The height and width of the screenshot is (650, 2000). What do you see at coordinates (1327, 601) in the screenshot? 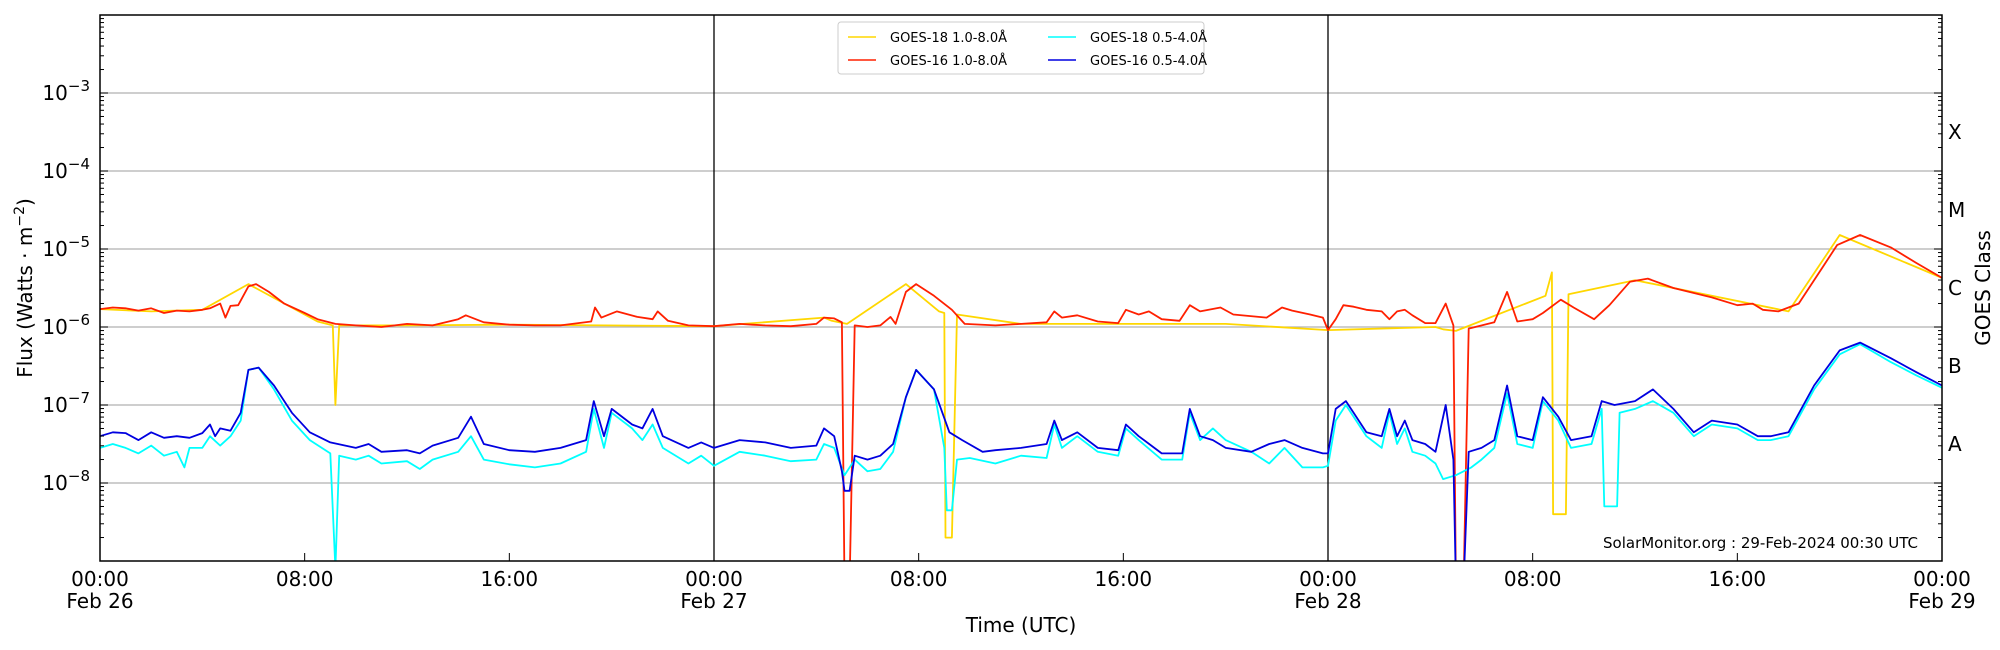
I see `x-tick-date-label: Feb 28` at bounding box center [1327, 601].